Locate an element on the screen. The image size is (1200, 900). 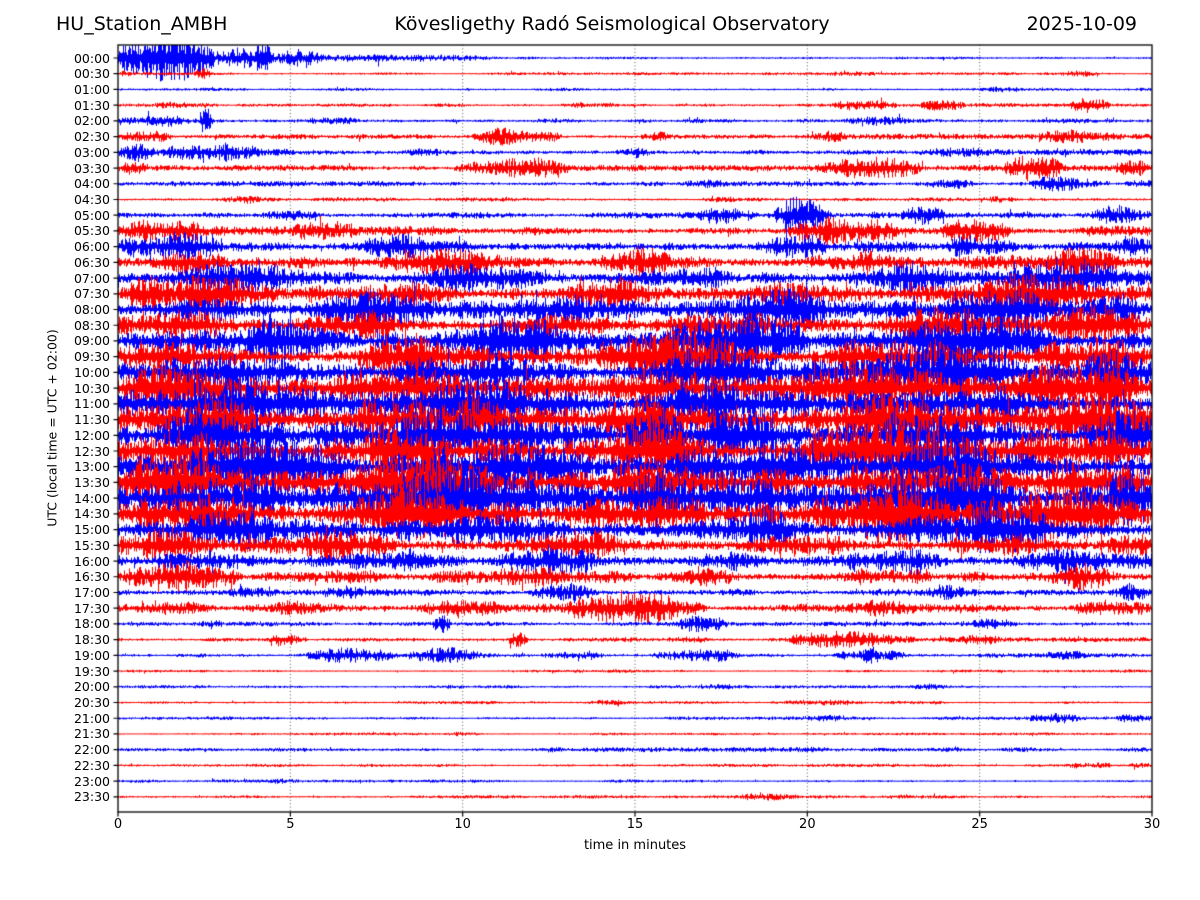
y-tick-label: 06:30 is located at coordinates (91, 262).